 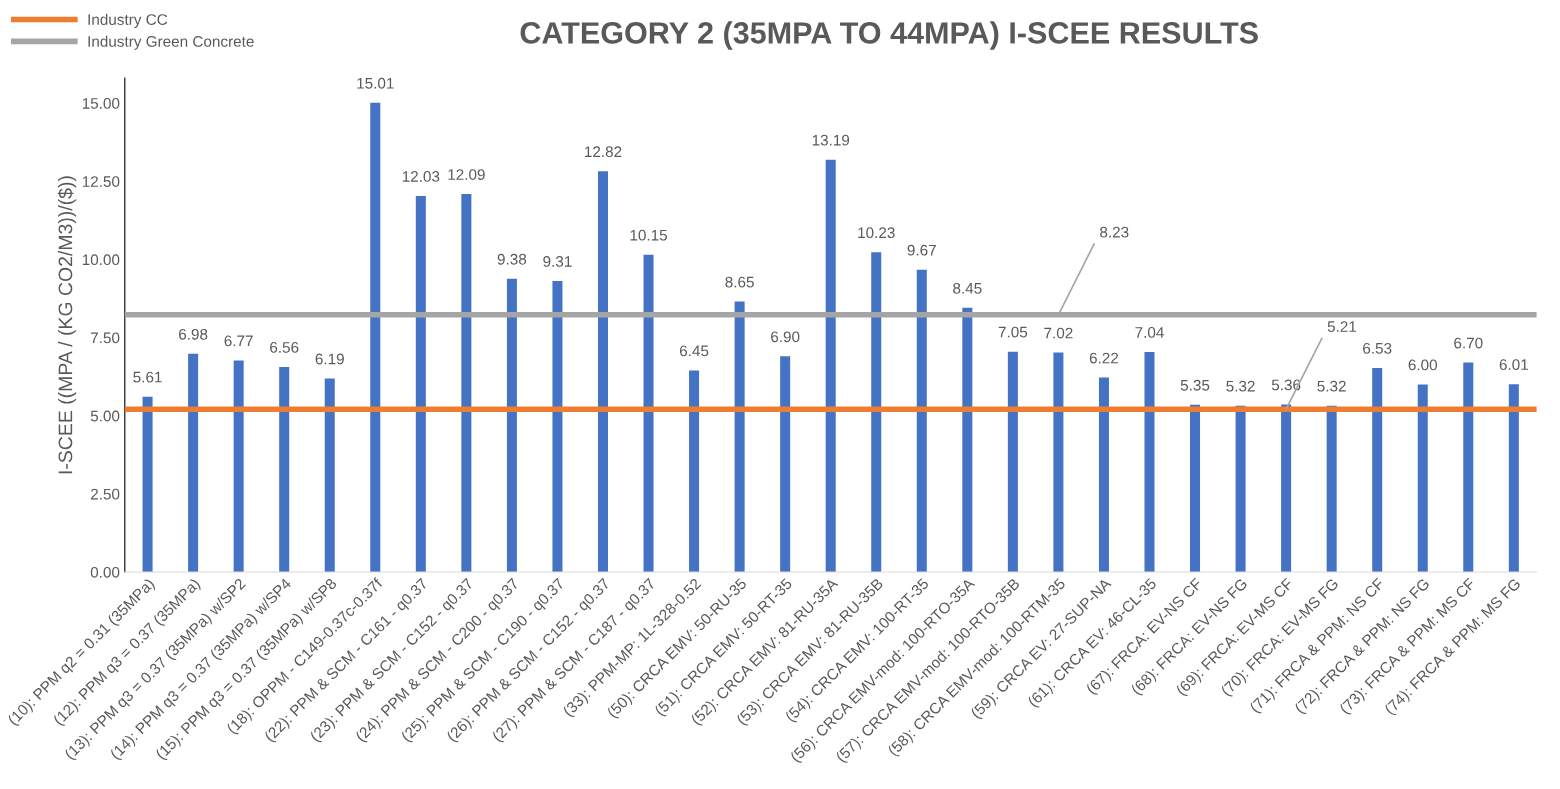 What do you see at coordinates (1104, 358) in the screenshot?
I see `data-label: 6.22` at bounding box center [1104, 358].